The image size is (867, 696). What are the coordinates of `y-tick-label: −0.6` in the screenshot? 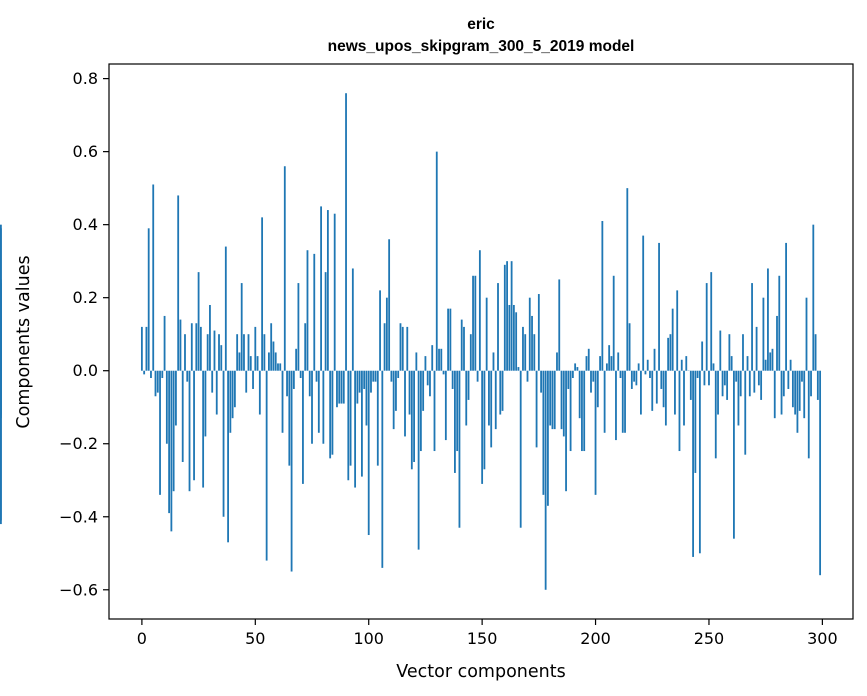 It's located at (78, 589).